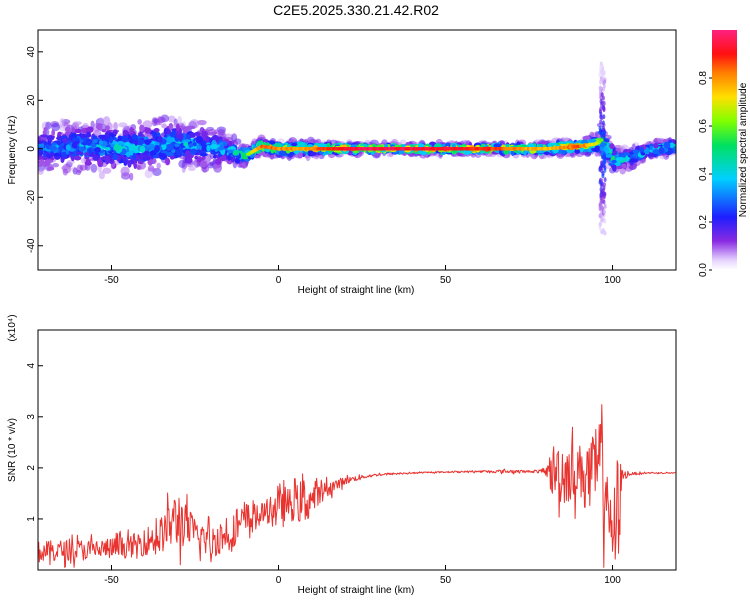 The width and height of the screenshot is (750, 600). What do you see at coordinates (356, 290) in the screenshot?
I see `spectrogram-x-axis-label: Height of straight line (km)` at bounding box center [356, 290].